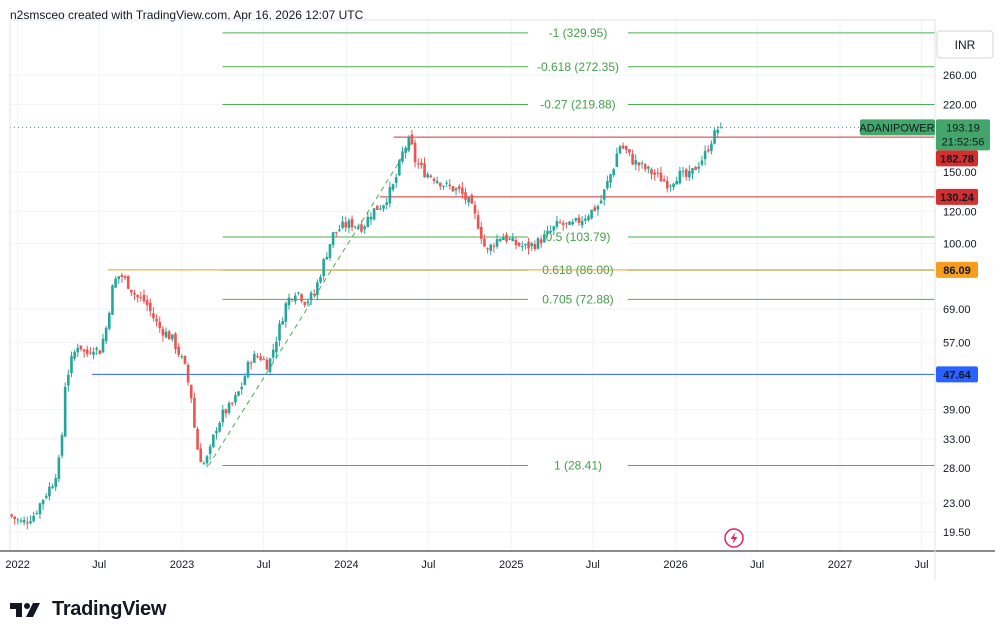 This screenshot has height=639, width=1005. What do you see at coordinates (17, 565) in the screenshot?
I see `time-tick-label: 2022` at bounding box center [17, 565].